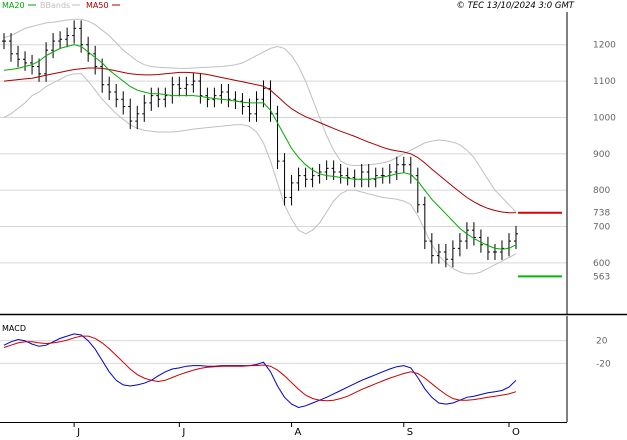  What do you see at coordinates (601, 191) in the screenshot?
I see `price-y-tick-label: 800` at bounding box center [601, 191].